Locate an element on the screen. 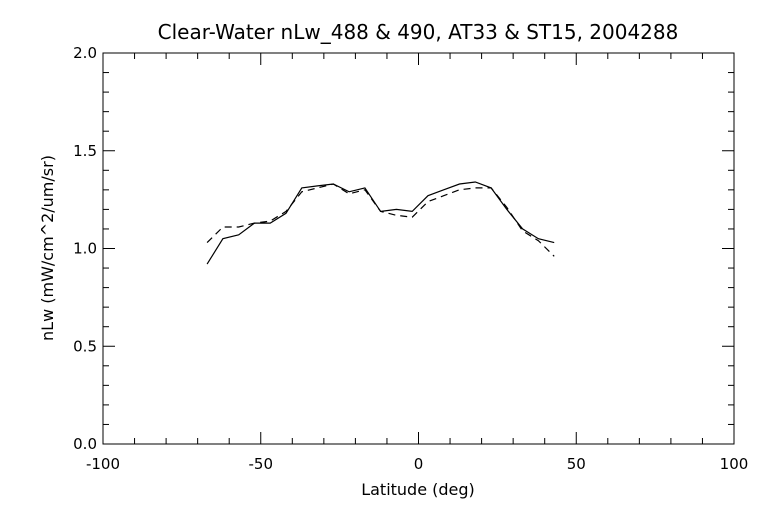  x-tick-label: 0 is located at coordinates (419, 464).